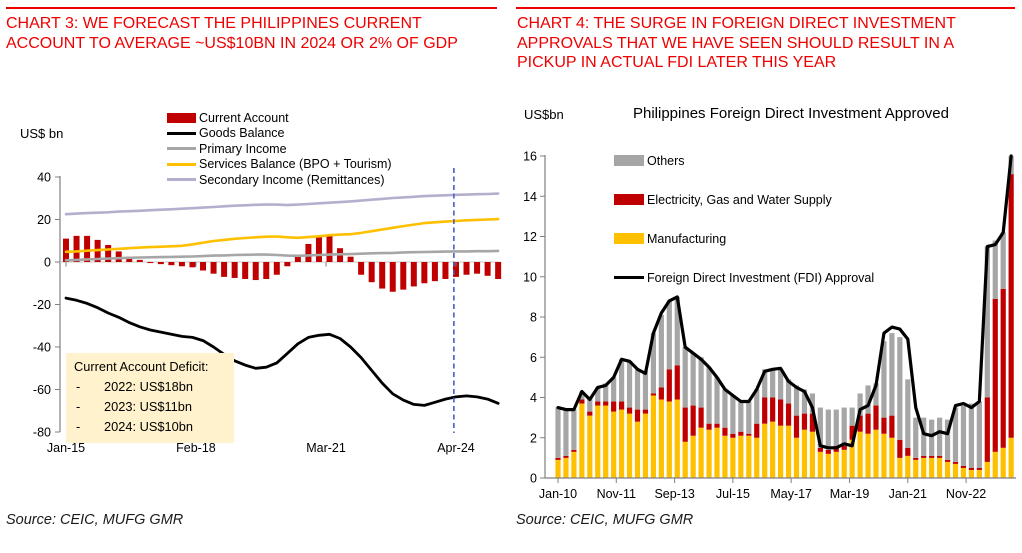  Describe the element at coordinates (295, 164) in the screenshot. I see `legend-label: Services Balance (BPO + Tourism)` at that location.